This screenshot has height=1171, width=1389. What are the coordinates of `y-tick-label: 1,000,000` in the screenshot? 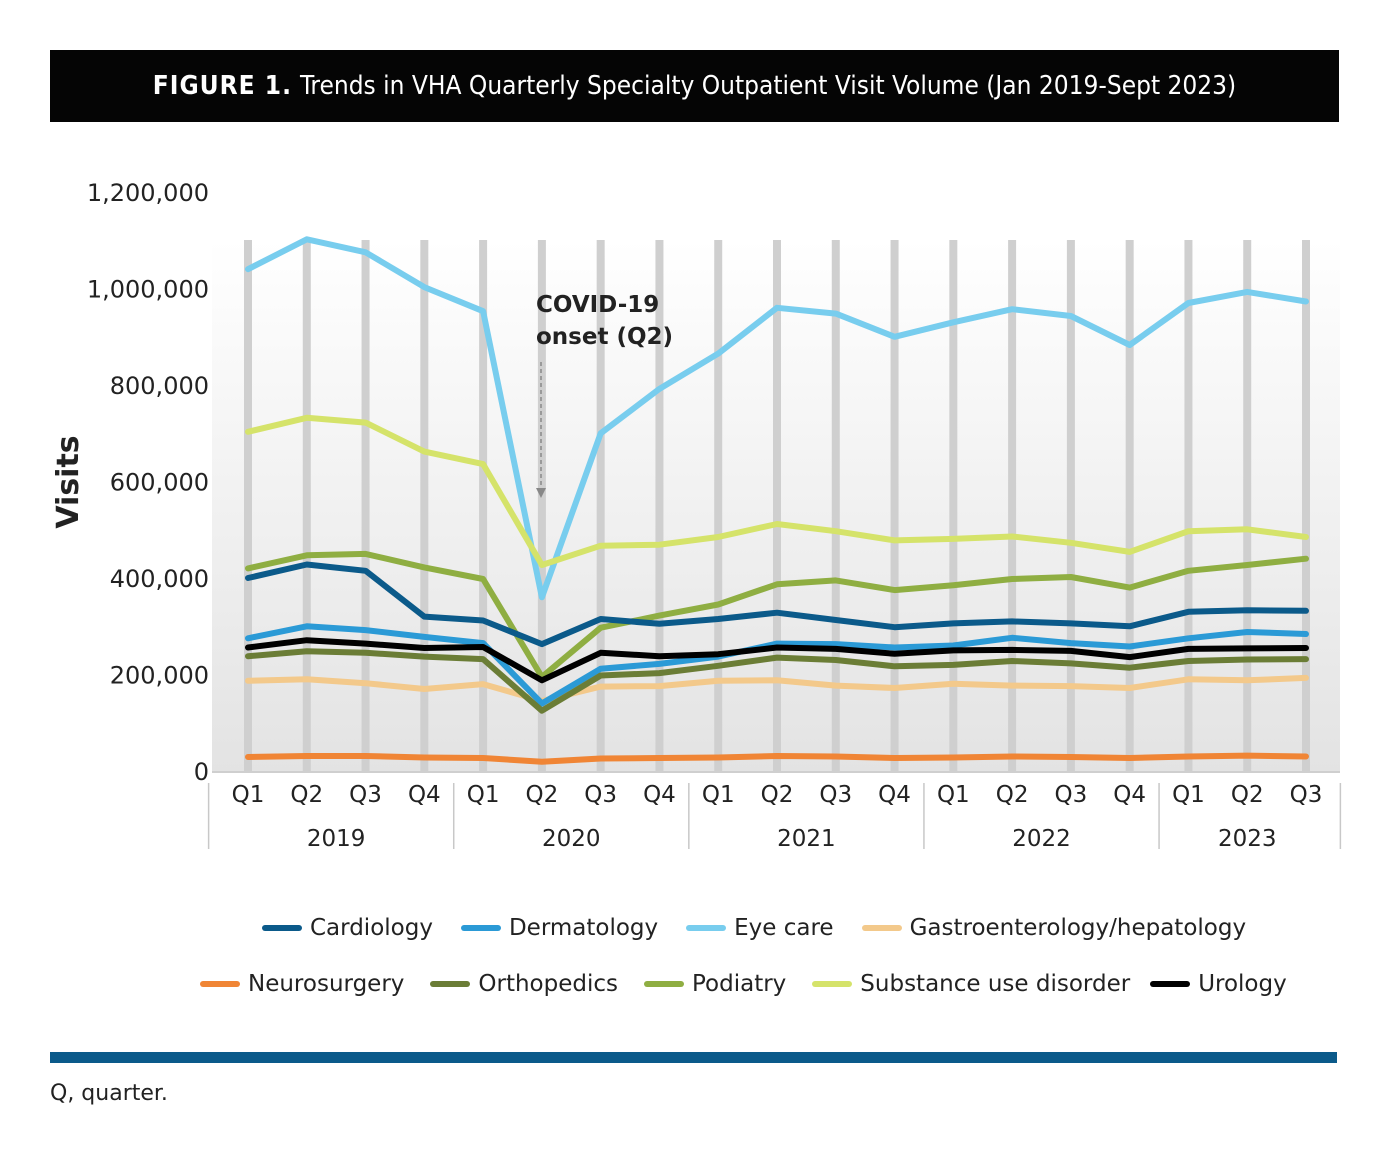 It's located at (148, 290).